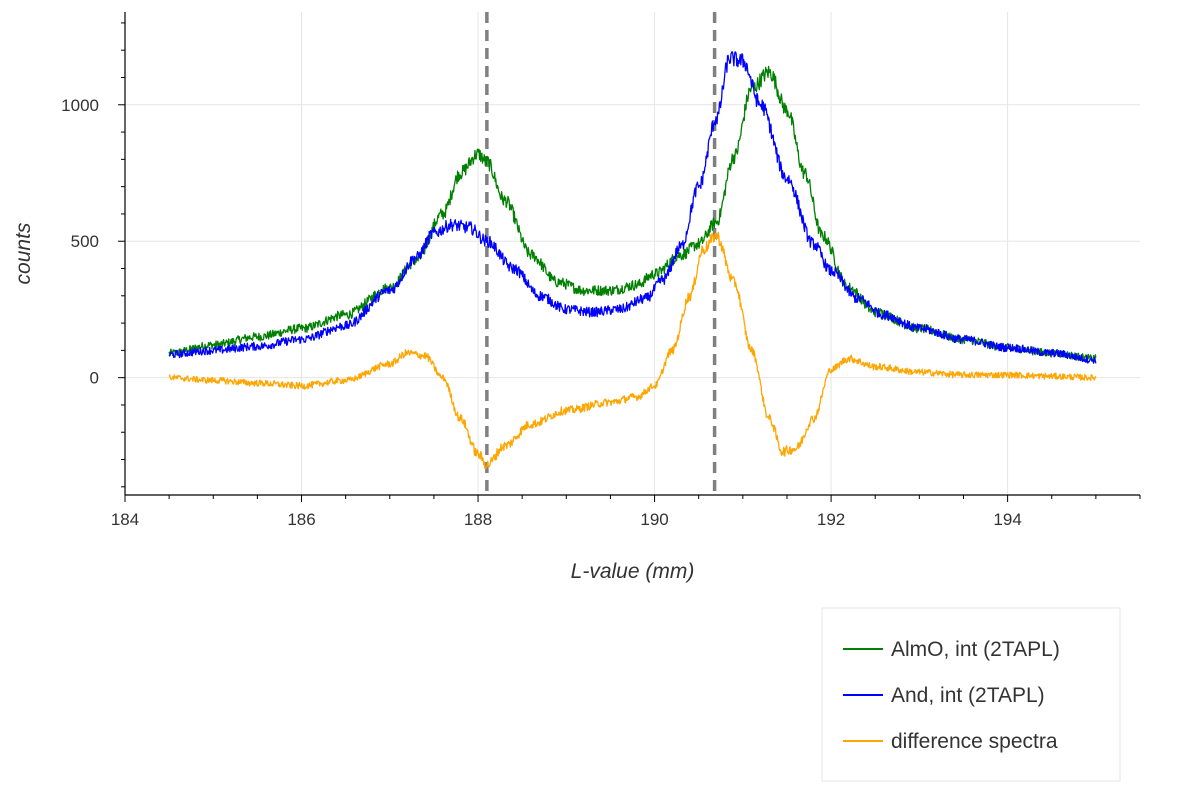 The width and height of the screenshot is (1200, 800). What do you see at coordinates (85, 241) in the screenshot?
I see `y-tick-label: 500` at bounding box center [85, 241].